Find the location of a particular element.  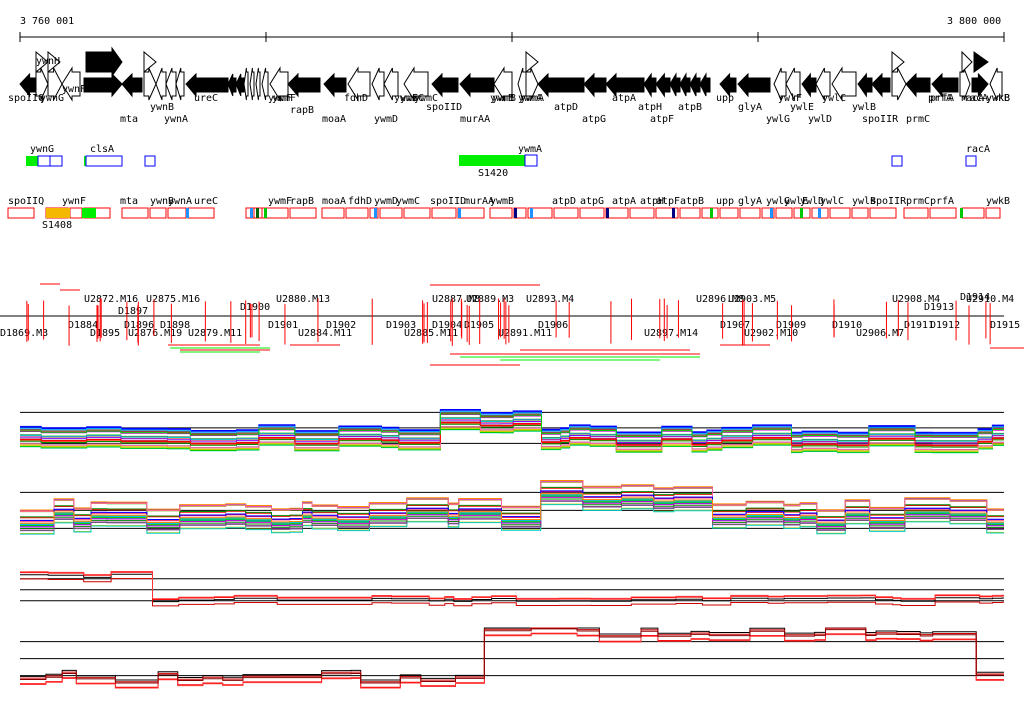

feature-label: prmC is located at coordinates (918, 201).